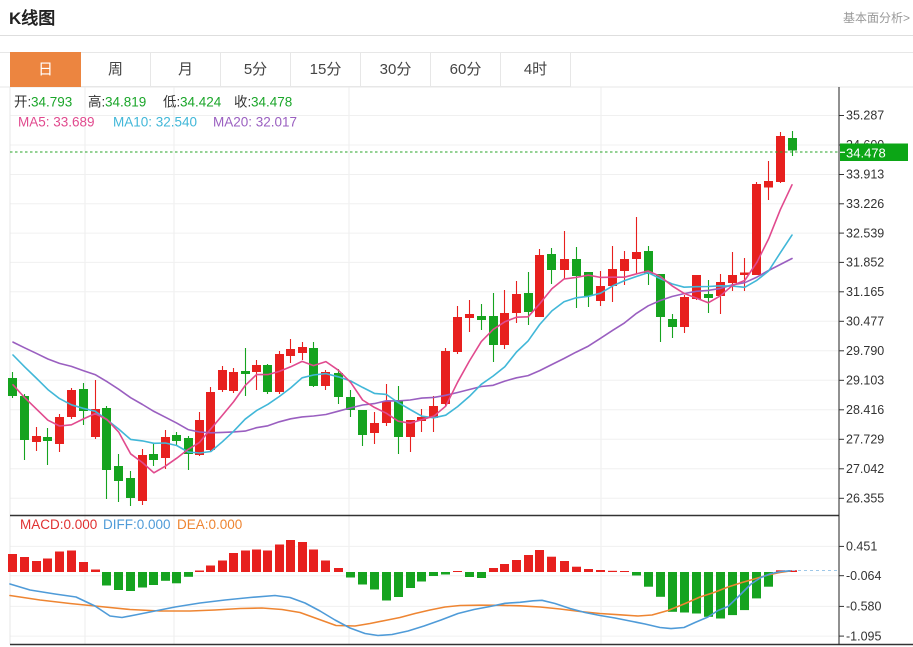  Describe the element at coordinates (865, 499) in the screenshot. I see `svg-text: 26.355` at that location.